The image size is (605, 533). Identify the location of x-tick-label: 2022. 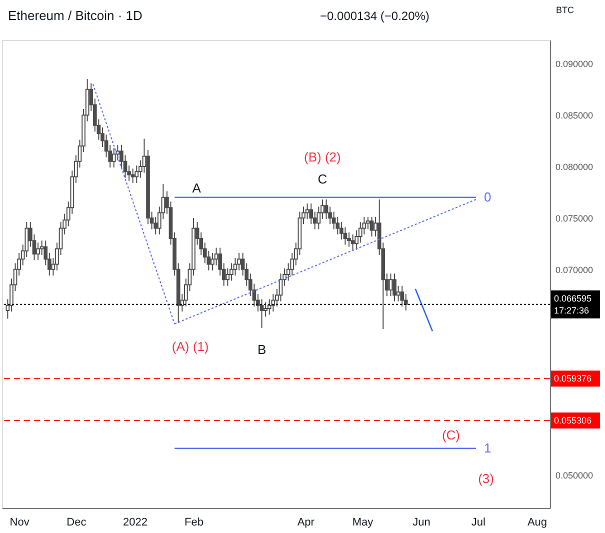
(135, 522).